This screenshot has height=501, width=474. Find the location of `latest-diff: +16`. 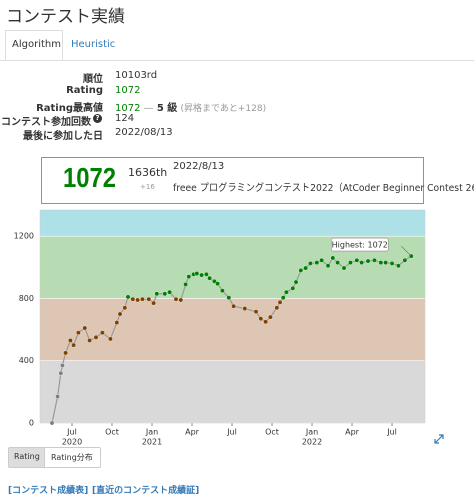

latest-diff: +16 is located at coordinates (147, 187).